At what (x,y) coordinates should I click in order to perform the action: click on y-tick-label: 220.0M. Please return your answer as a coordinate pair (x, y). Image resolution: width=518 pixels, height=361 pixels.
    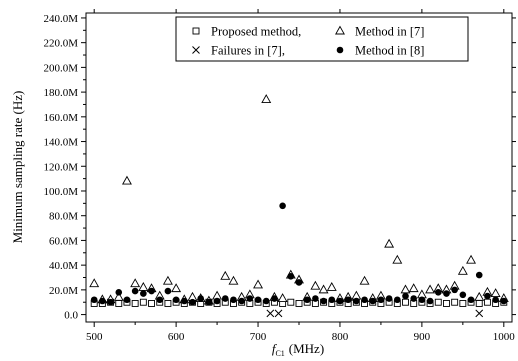
    Looking at the image, I should click on (60, 44).